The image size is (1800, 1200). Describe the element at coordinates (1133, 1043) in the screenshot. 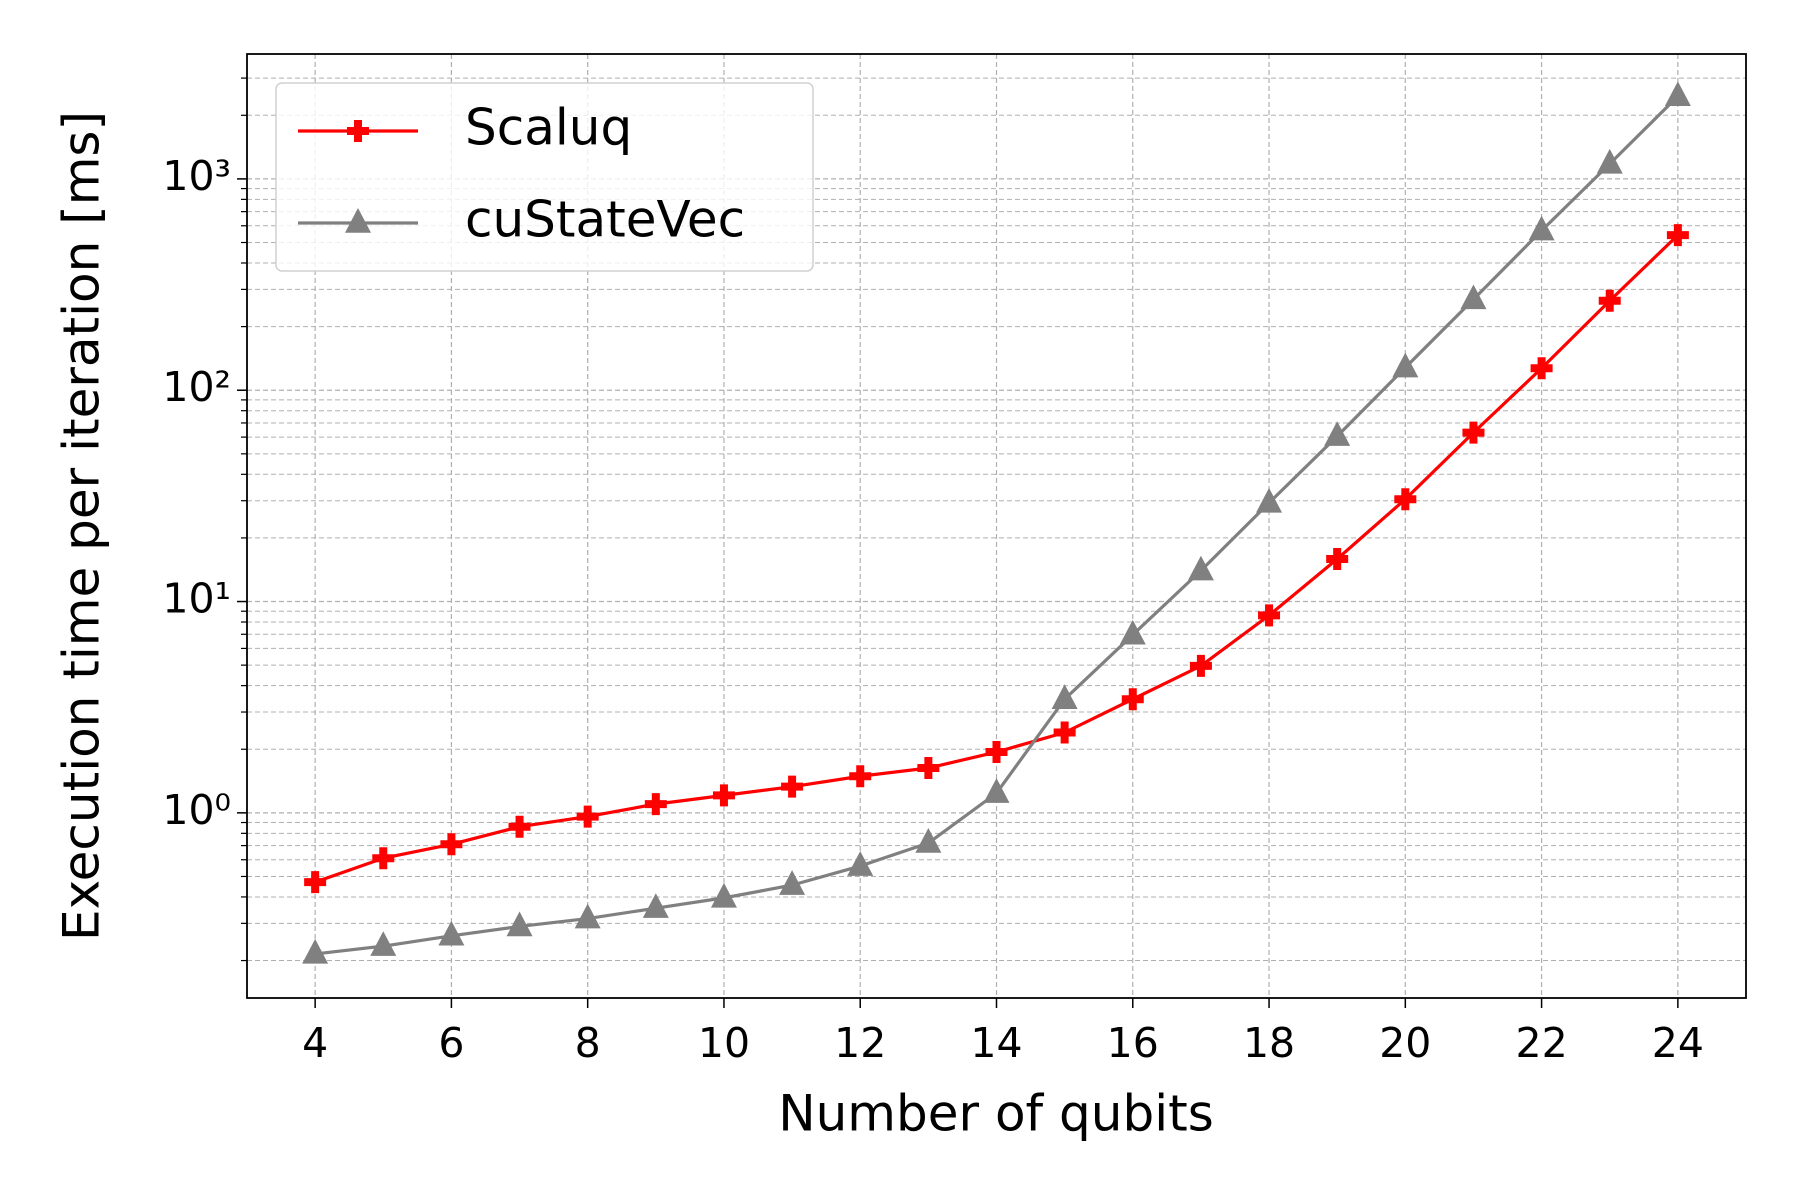

I see `x-tick-label: 16` at that location.